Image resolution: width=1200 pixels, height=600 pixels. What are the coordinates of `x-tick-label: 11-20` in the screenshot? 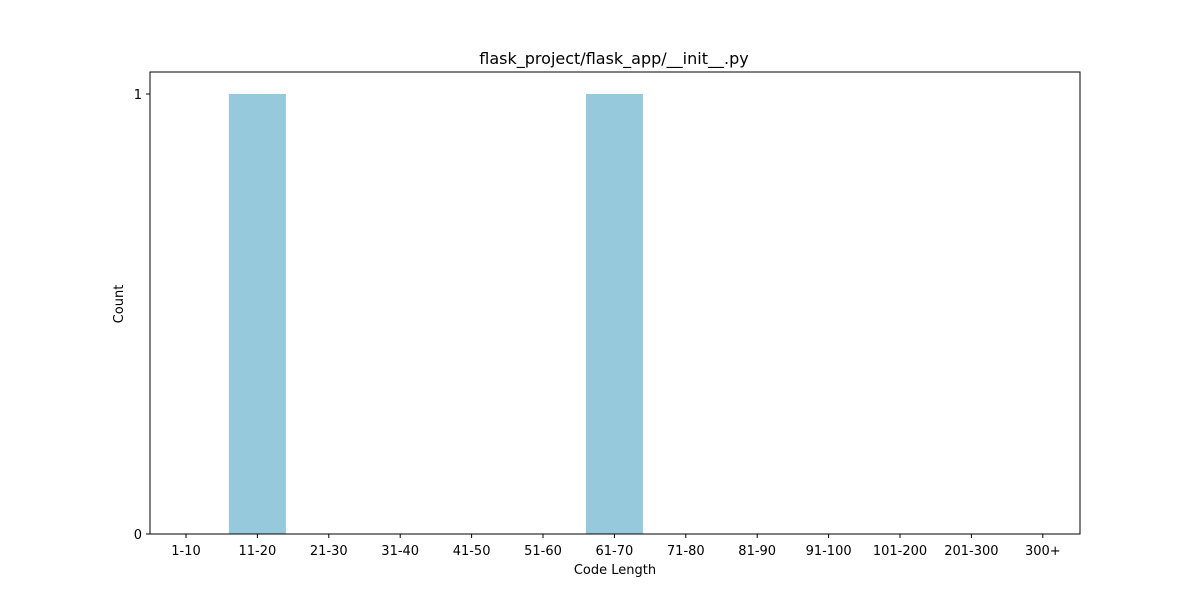 It's located at (258, 551).